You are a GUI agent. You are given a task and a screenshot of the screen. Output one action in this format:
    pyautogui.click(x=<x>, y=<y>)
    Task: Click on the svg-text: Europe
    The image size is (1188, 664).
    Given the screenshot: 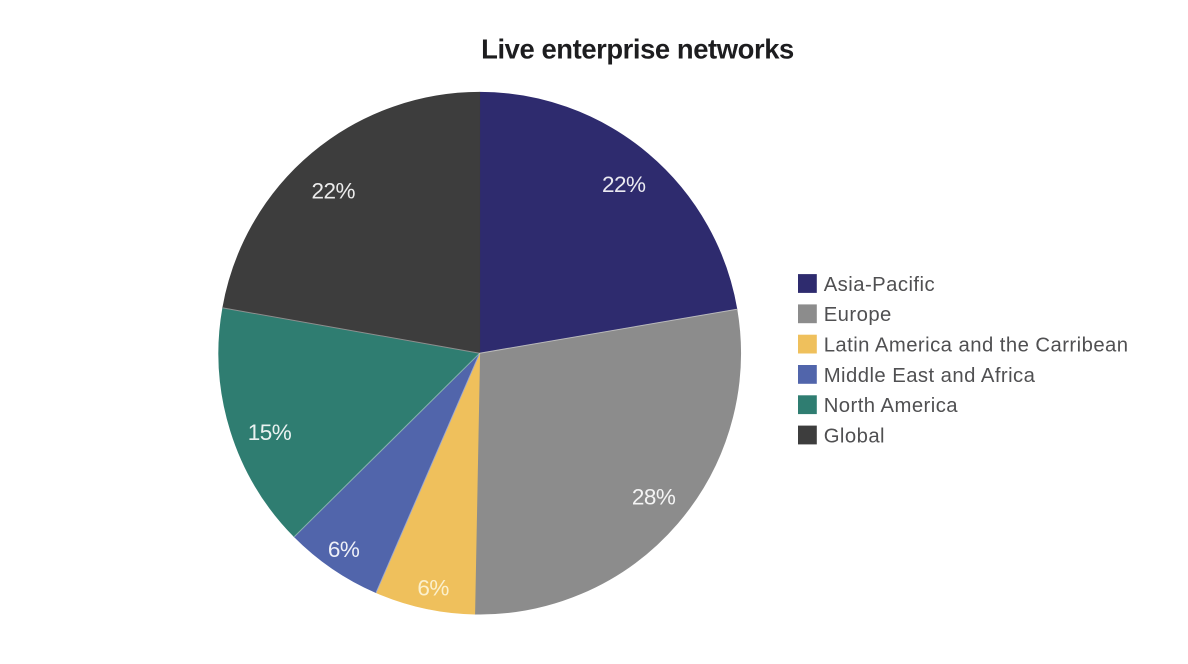 What is the action you would take?
    pyautogui.click(x=858, y=315)
    